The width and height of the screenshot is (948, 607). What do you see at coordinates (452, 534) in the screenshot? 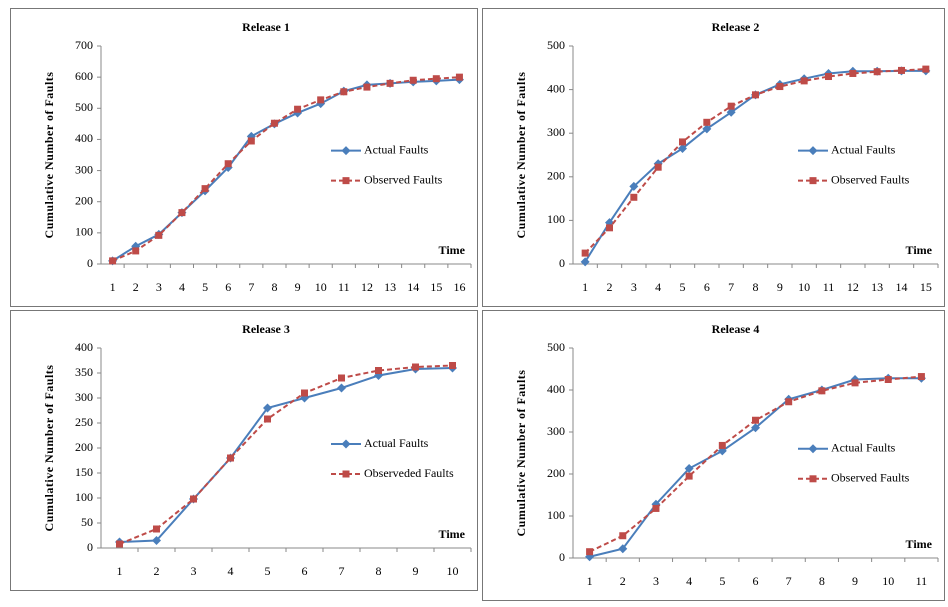
I see `x-axis-label: Time` at bounding box center [452, 534].